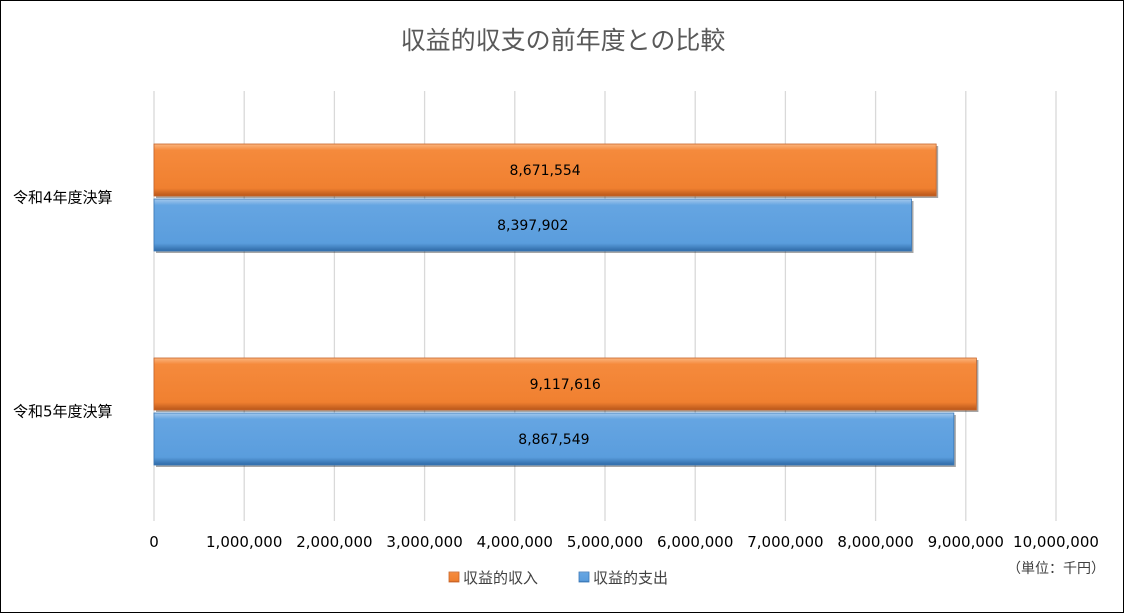  Describe the element at coordinates (244, 542) in the screenshot. I see `x-tick-label: 1,000,000` at that location.